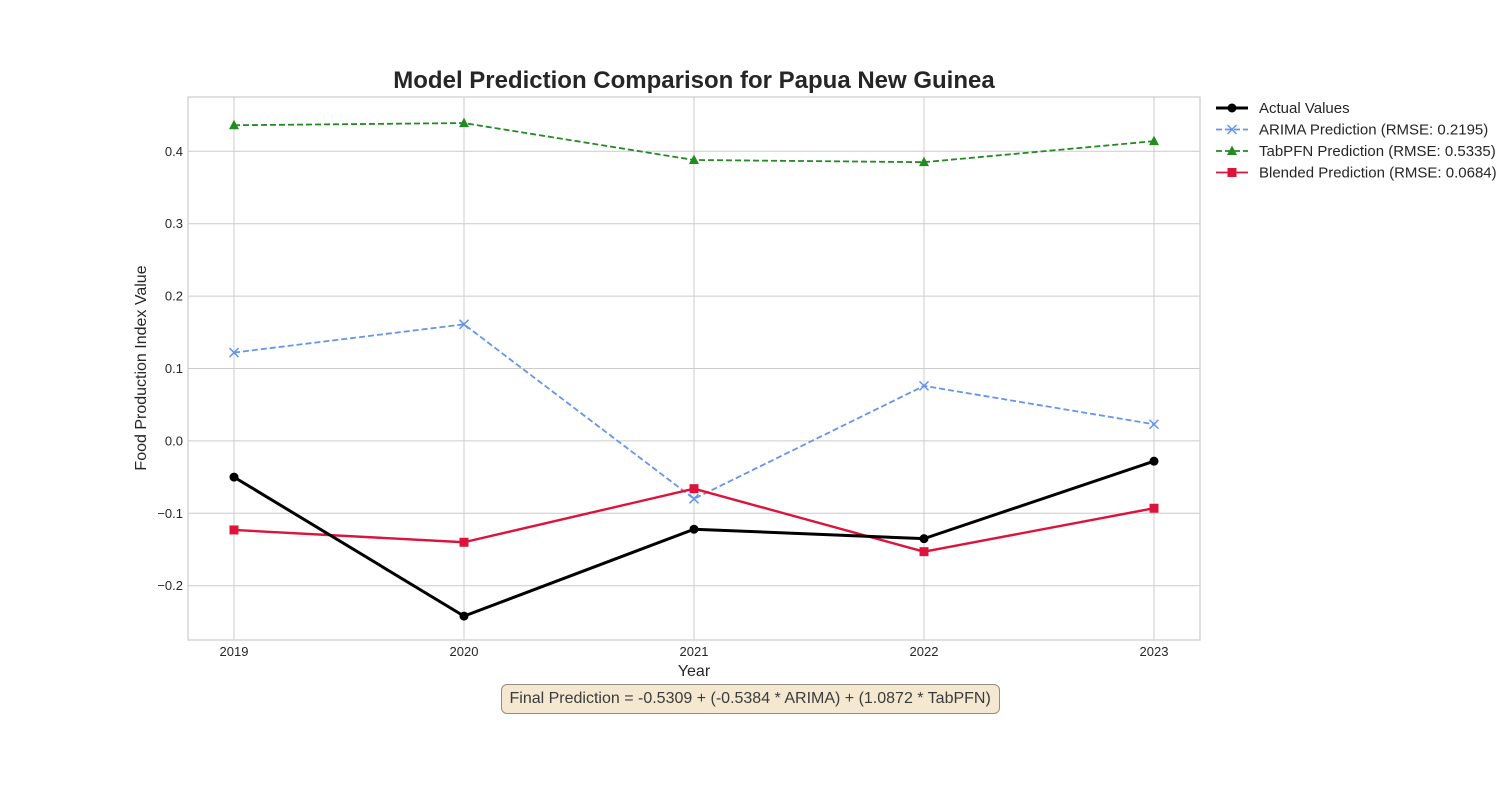 This screenshot has height=805, width=1500. Describe the element at coordinates (1377, 151) in the screenshot. I see `legend-label: TabPFN Prediction (RMSE: 0.5335)` at that location.